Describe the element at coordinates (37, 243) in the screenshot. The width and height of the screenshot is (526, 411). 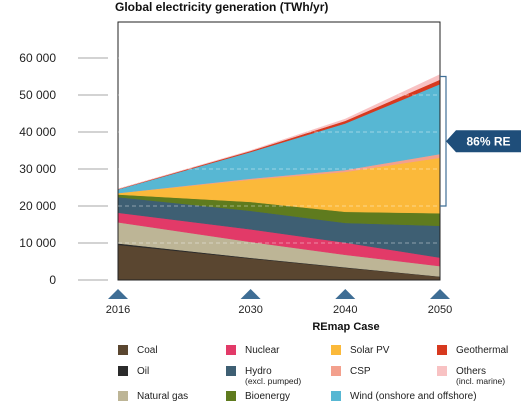
I see `y-tick-label: 10 000` at that location.